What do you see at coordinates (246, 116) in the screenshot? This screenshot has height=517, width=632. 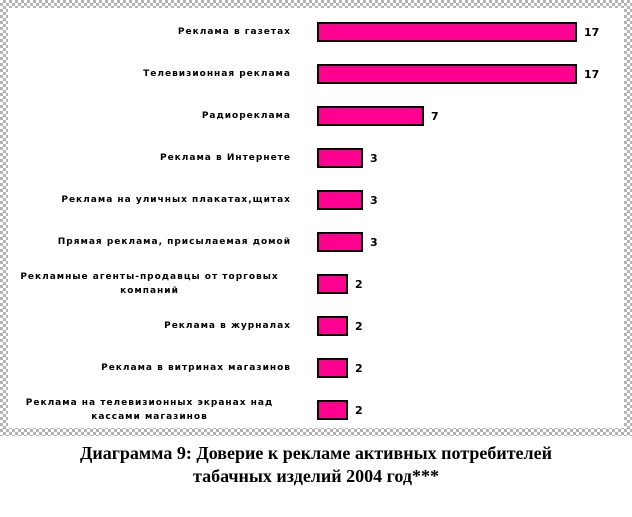 I see `category-label-text: Радиореклама` at bounding box center [246, 116].